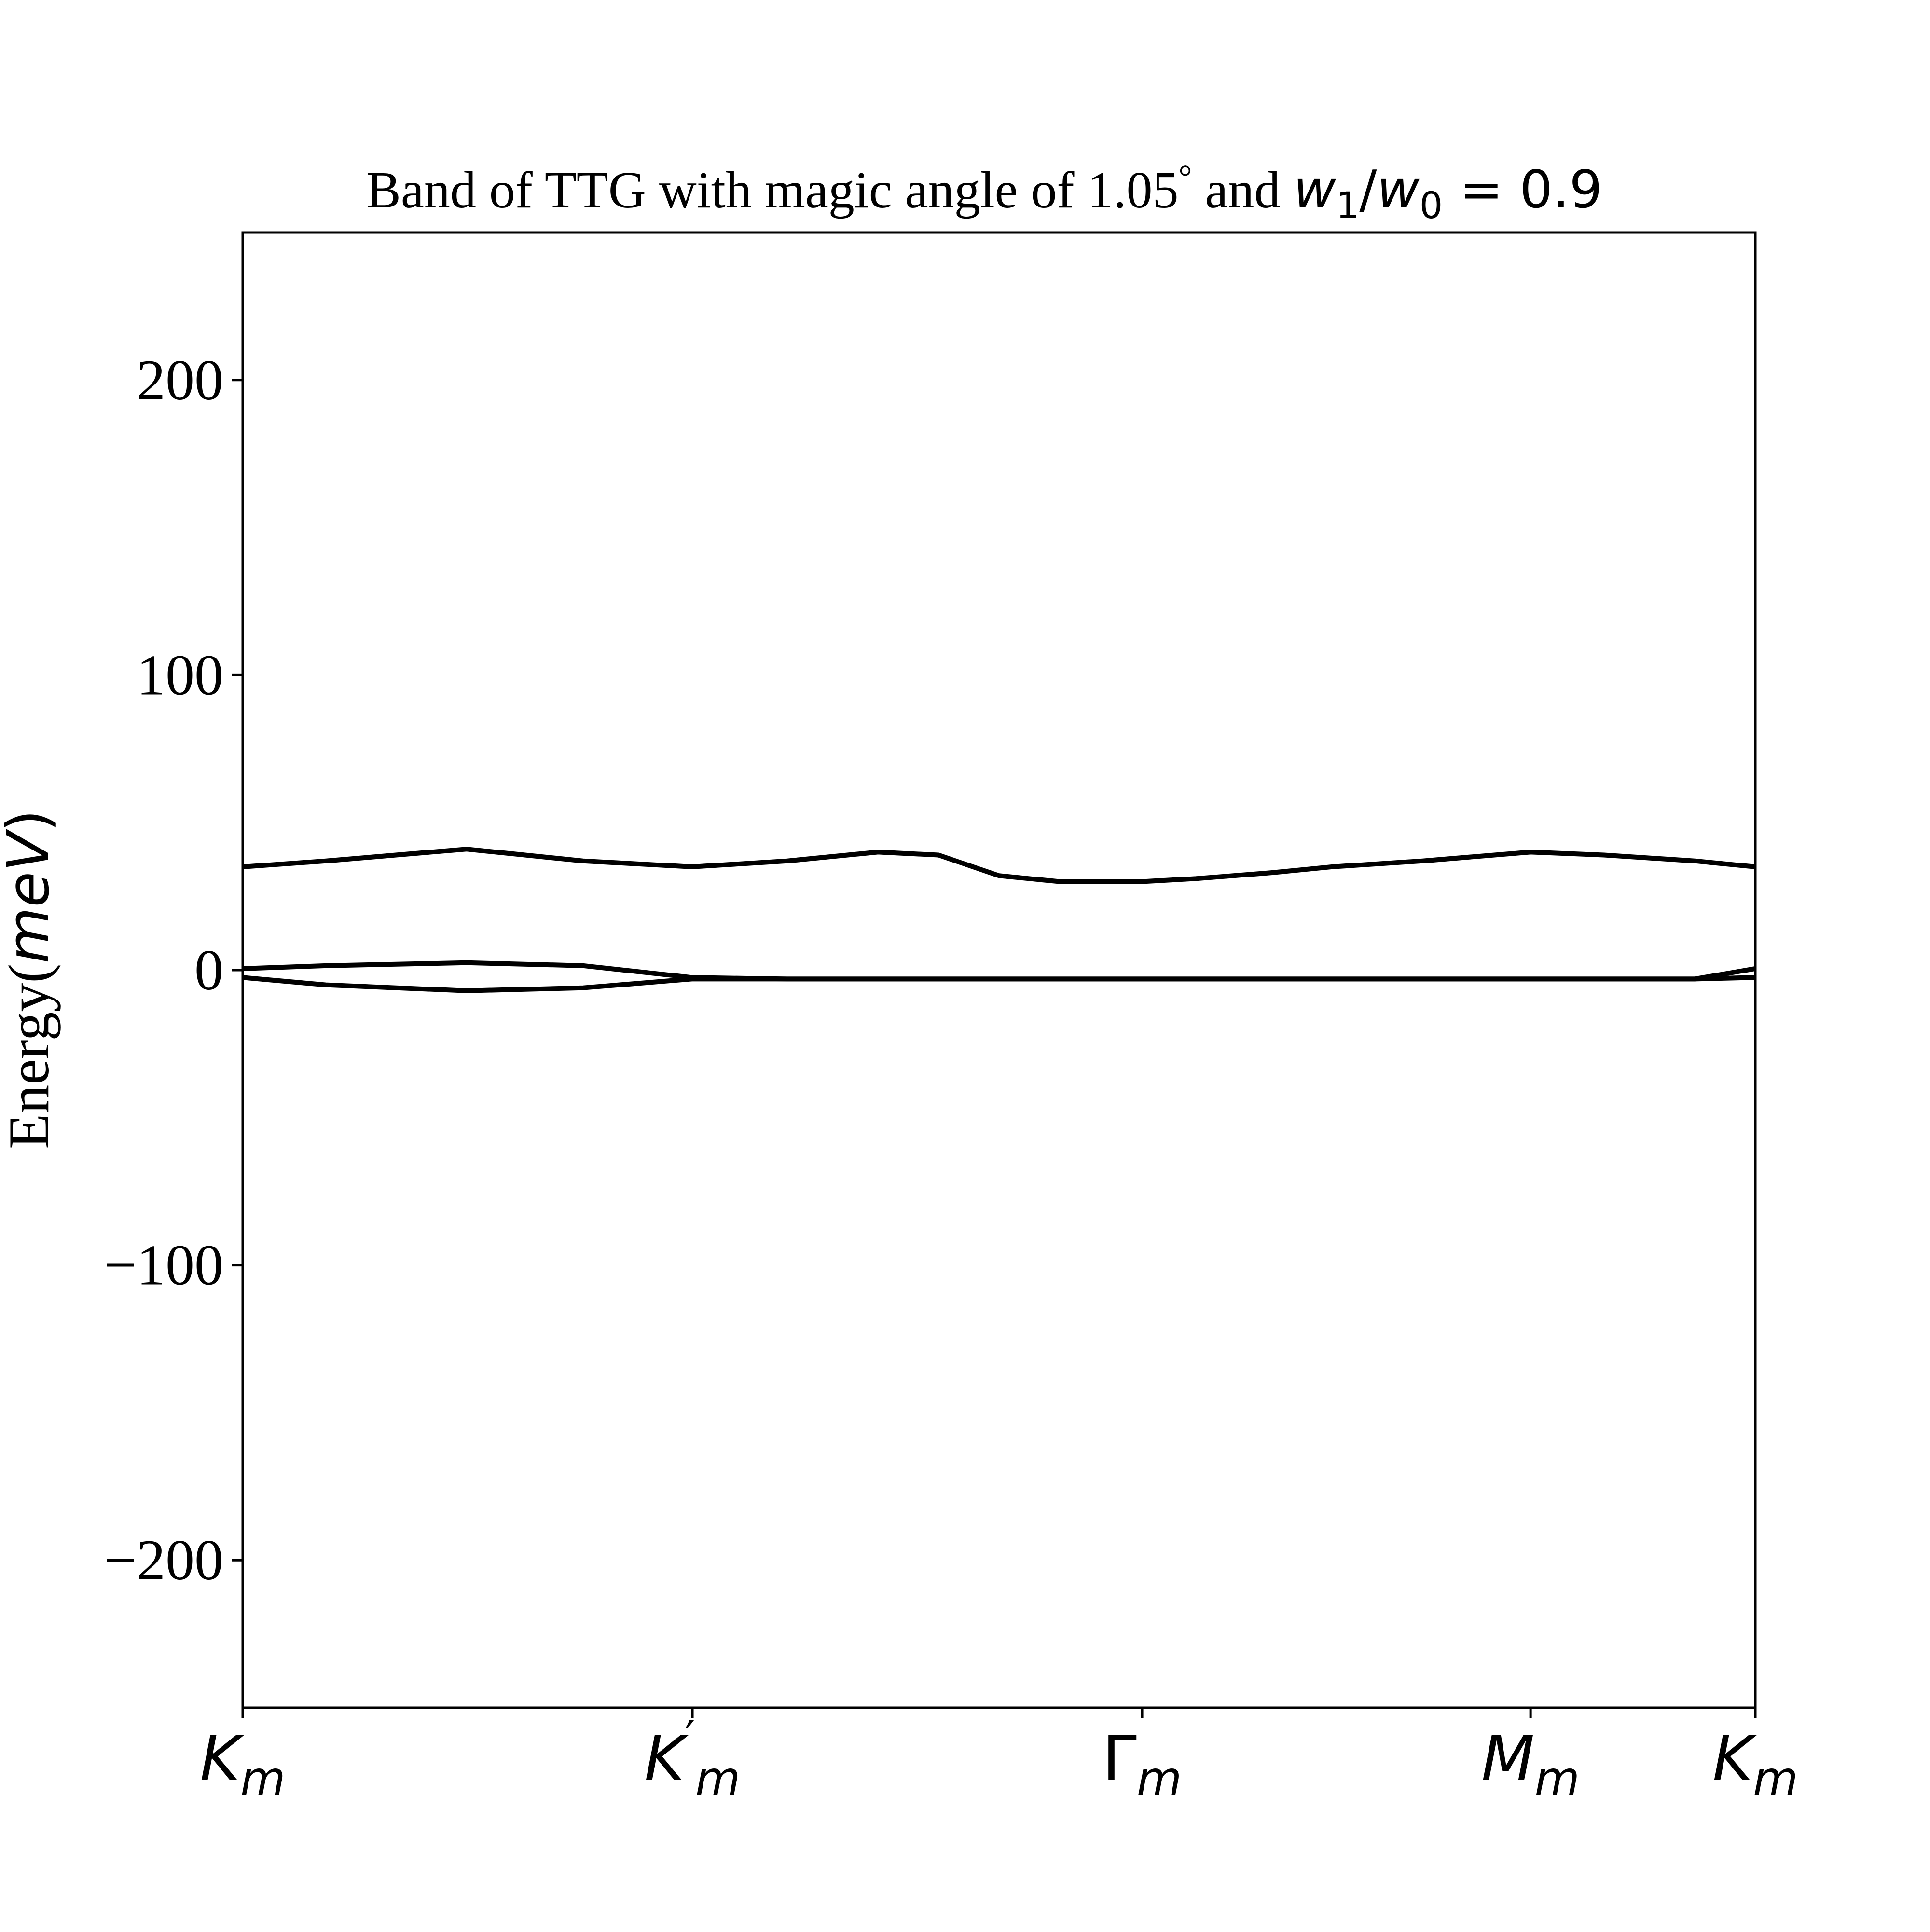  I want to click on x-tick-label: Γm, so click(1142, 1764).